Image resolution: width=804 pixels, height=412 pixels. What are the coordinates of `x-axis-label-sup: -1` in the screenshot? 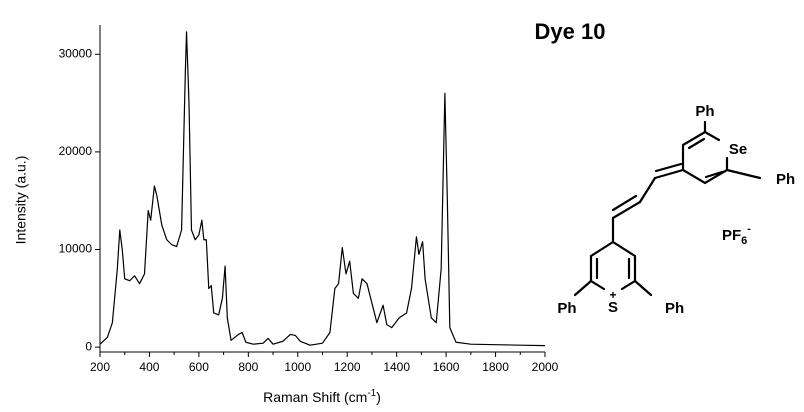 It's located at (371, 393).